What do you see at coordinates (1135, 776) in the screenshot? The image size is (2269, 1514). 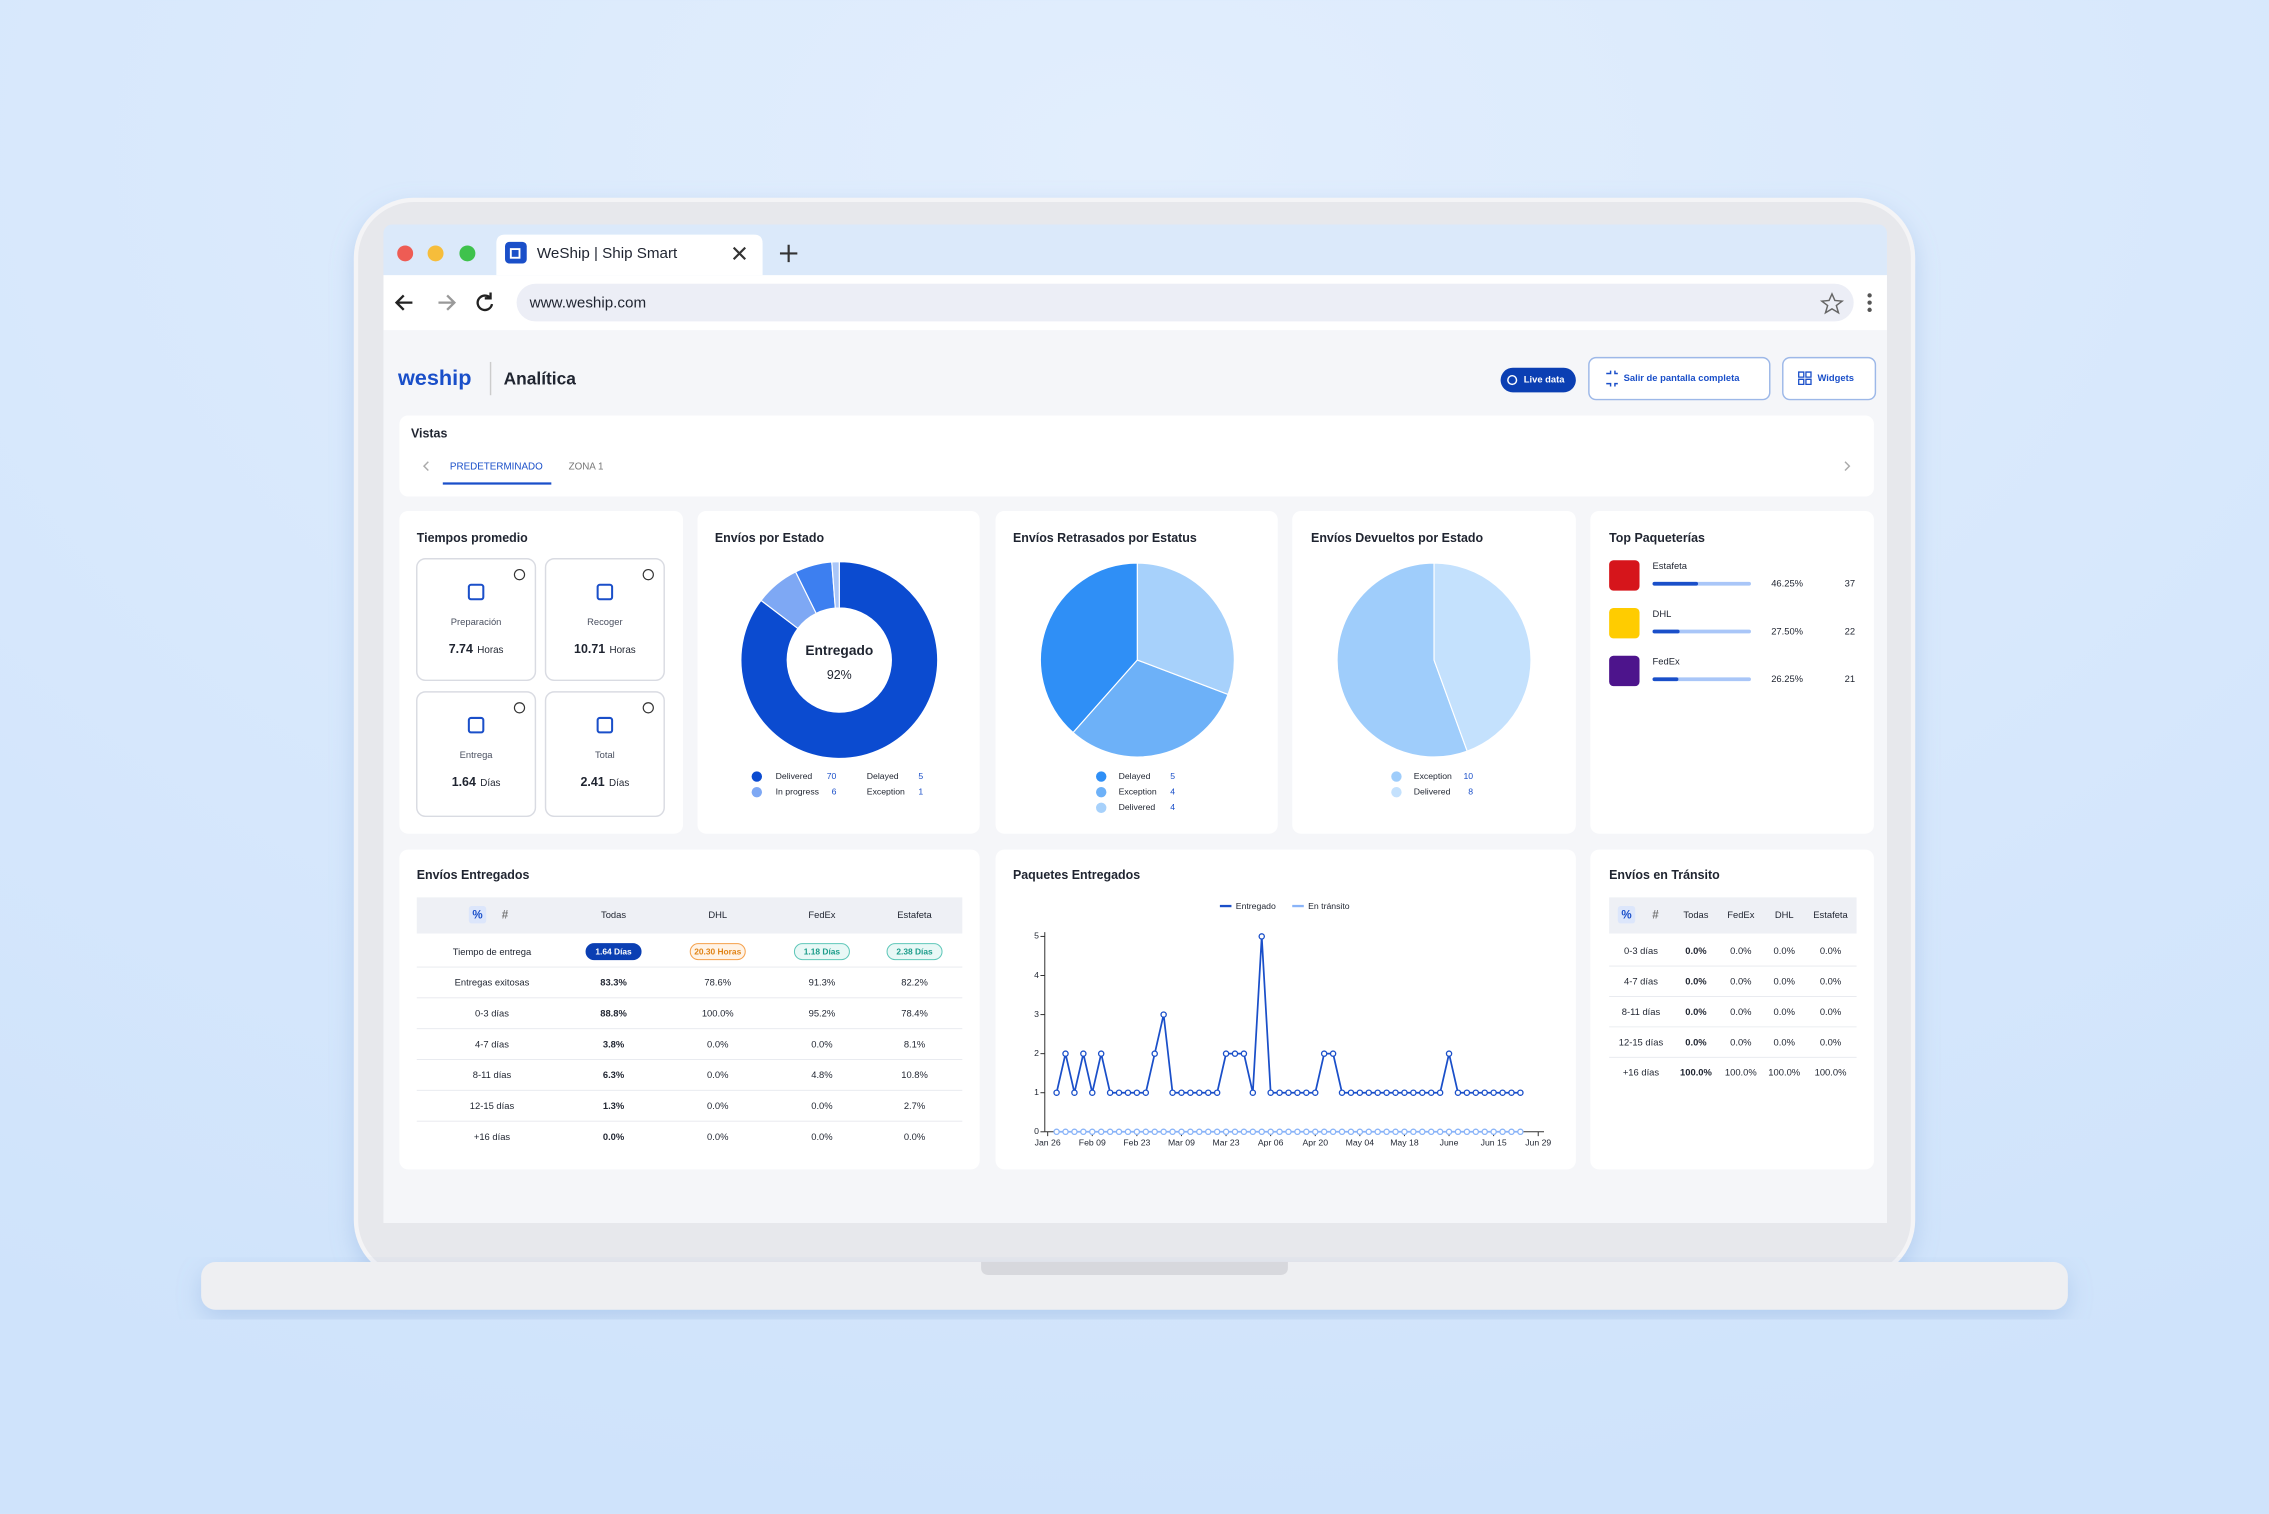 I see `legend-label: Delayed` at bounding box center [1135, 776].